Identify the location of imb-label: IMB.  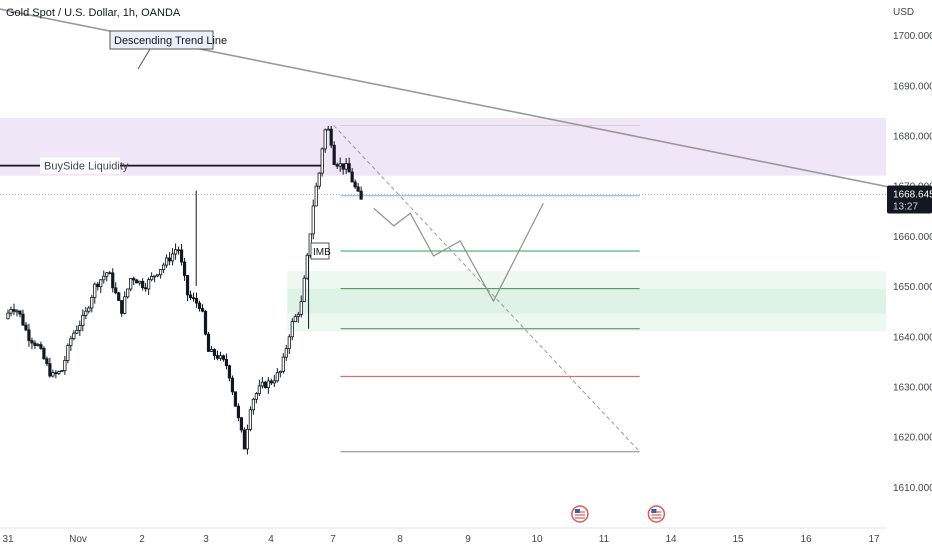
(322, 252).